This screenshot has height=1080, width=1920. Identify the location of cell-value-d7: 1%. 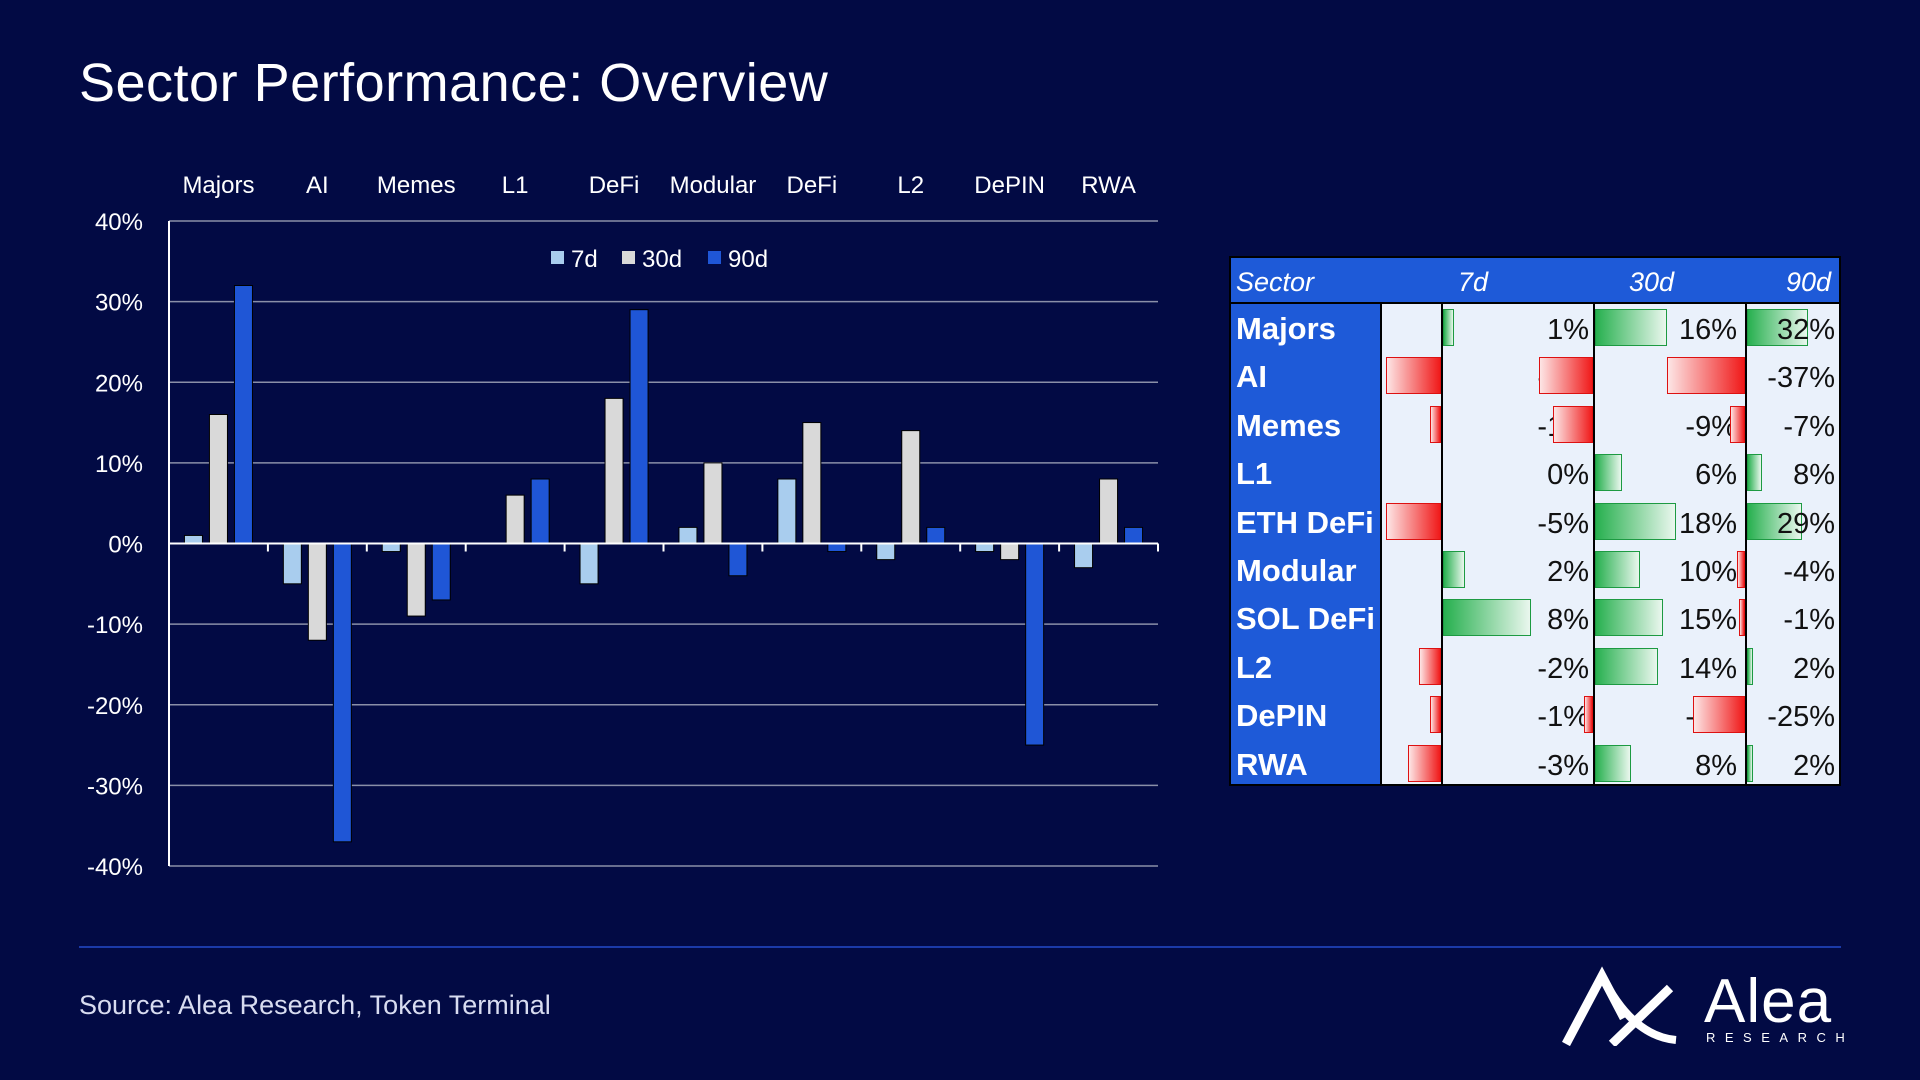
(1568, 330).